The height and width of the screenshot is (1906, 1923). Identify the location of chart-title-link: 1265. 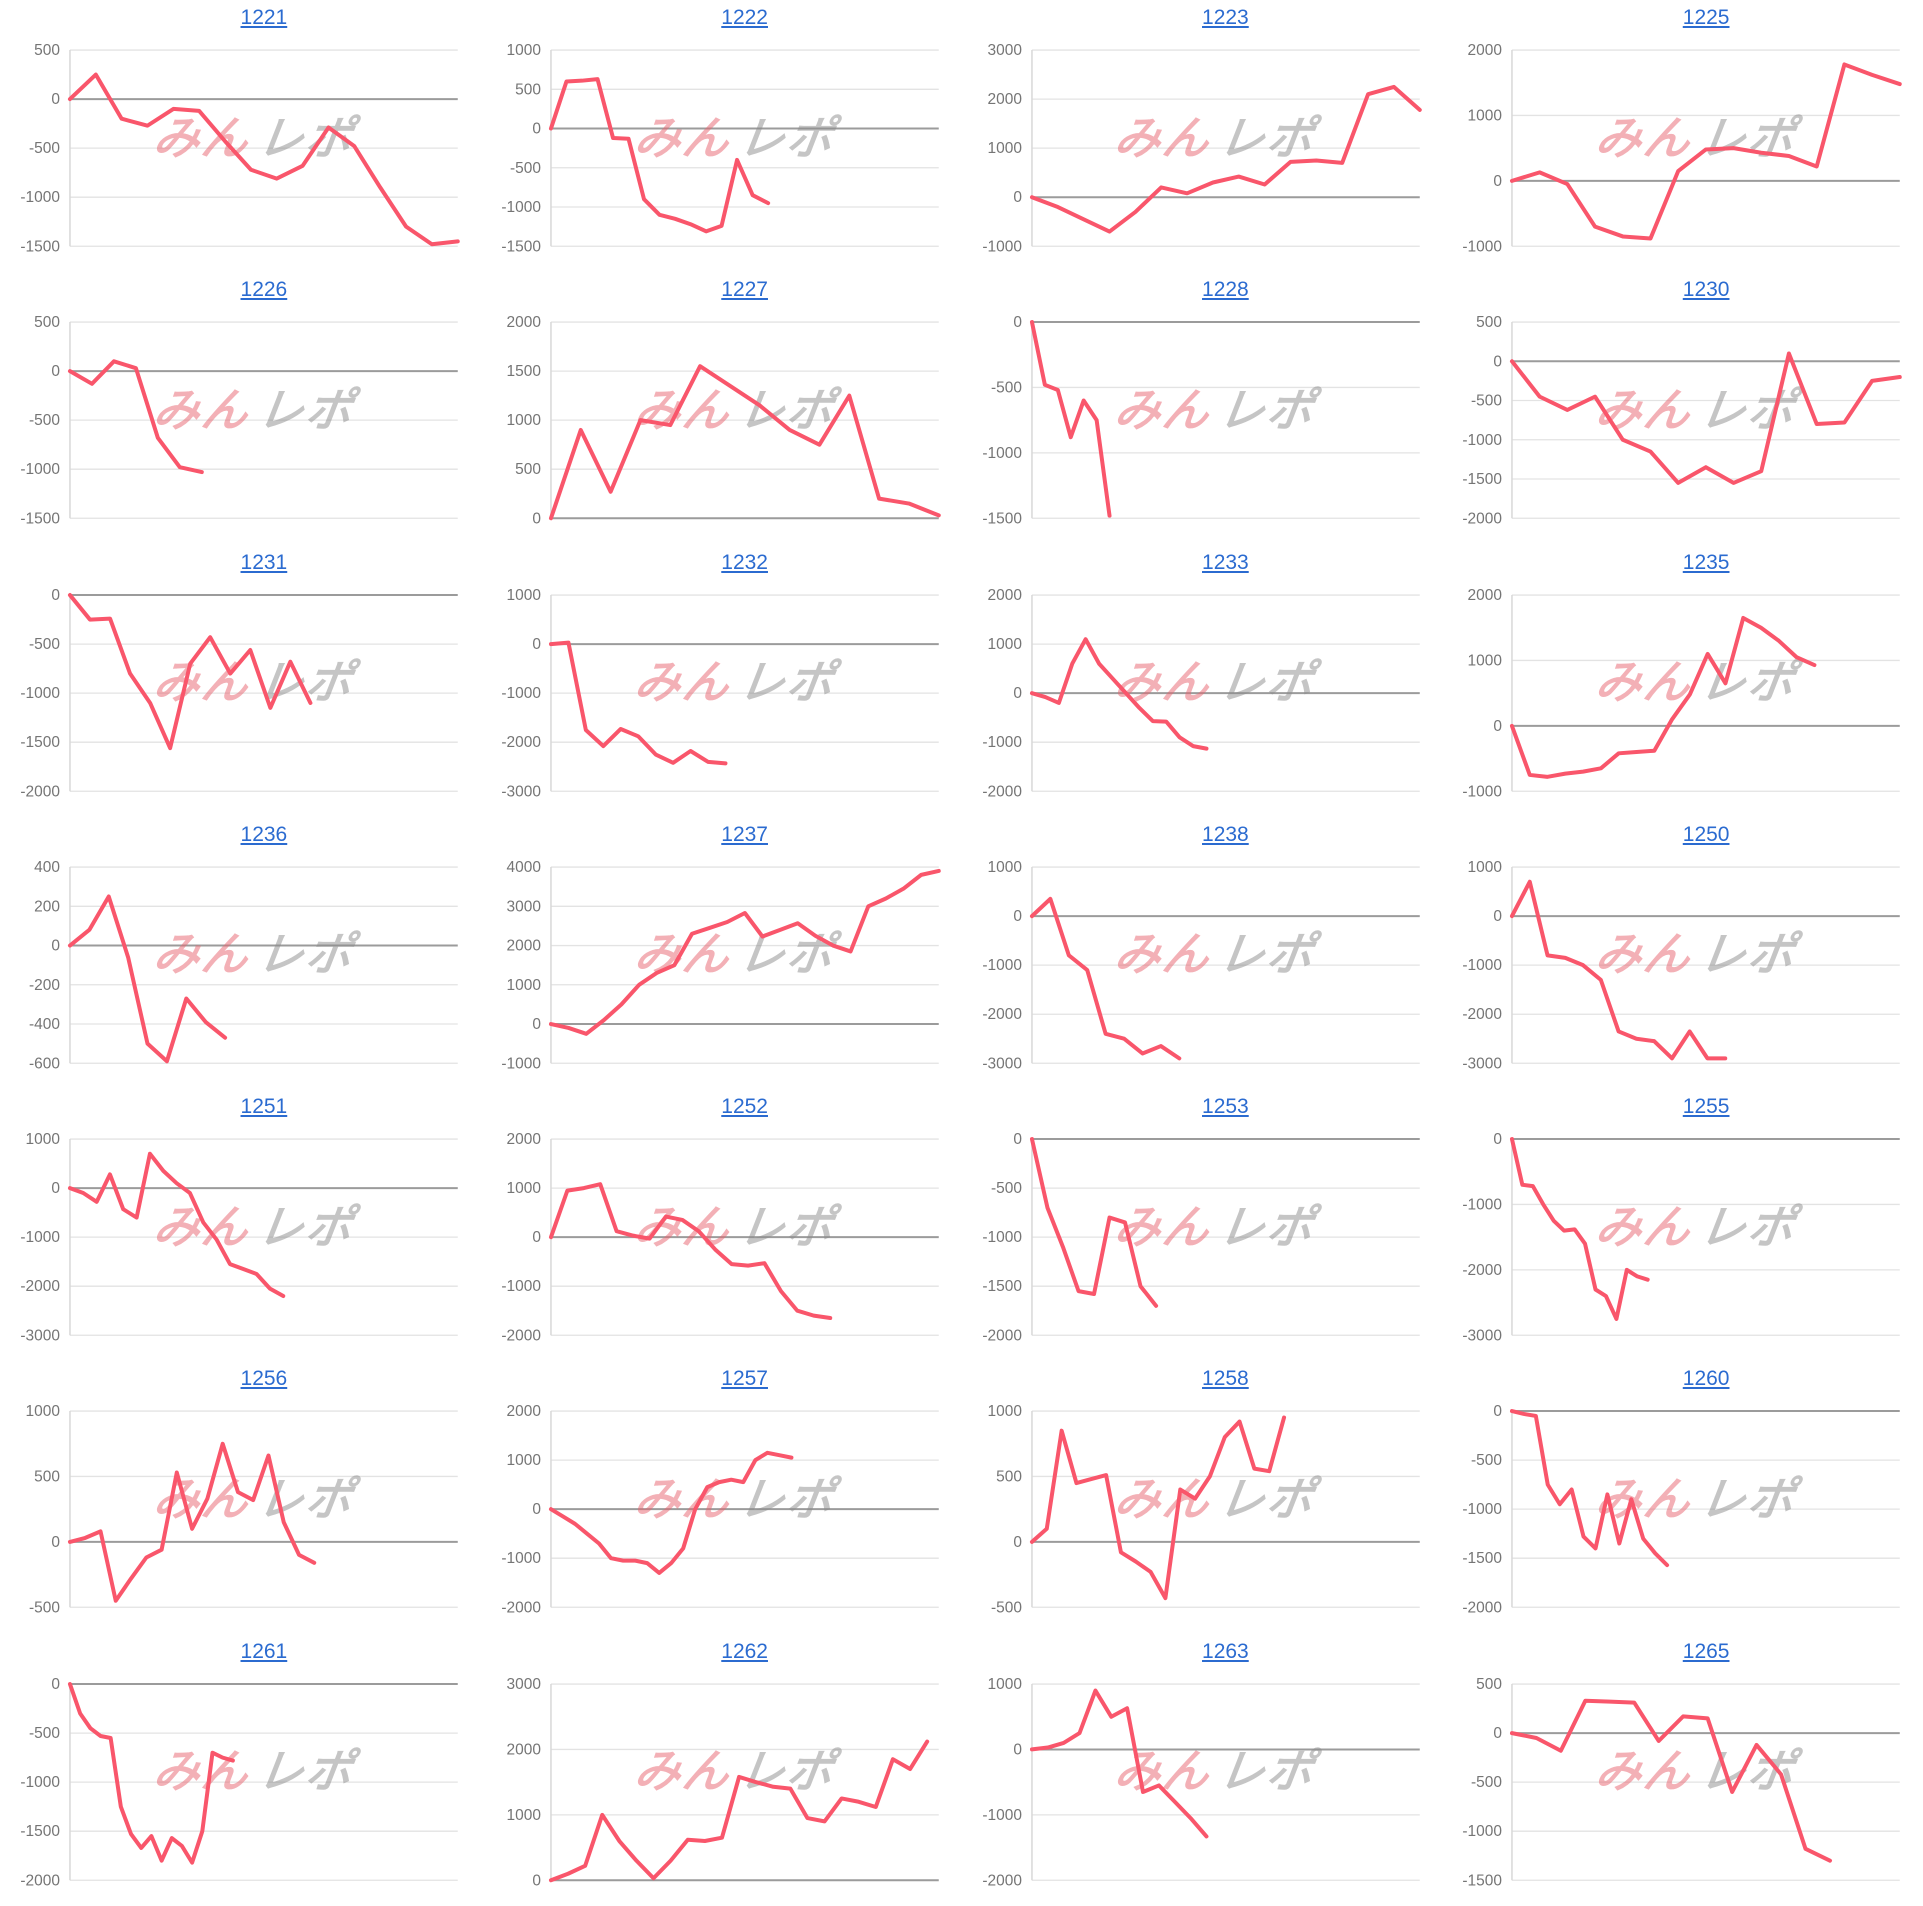
(1706, 1651).